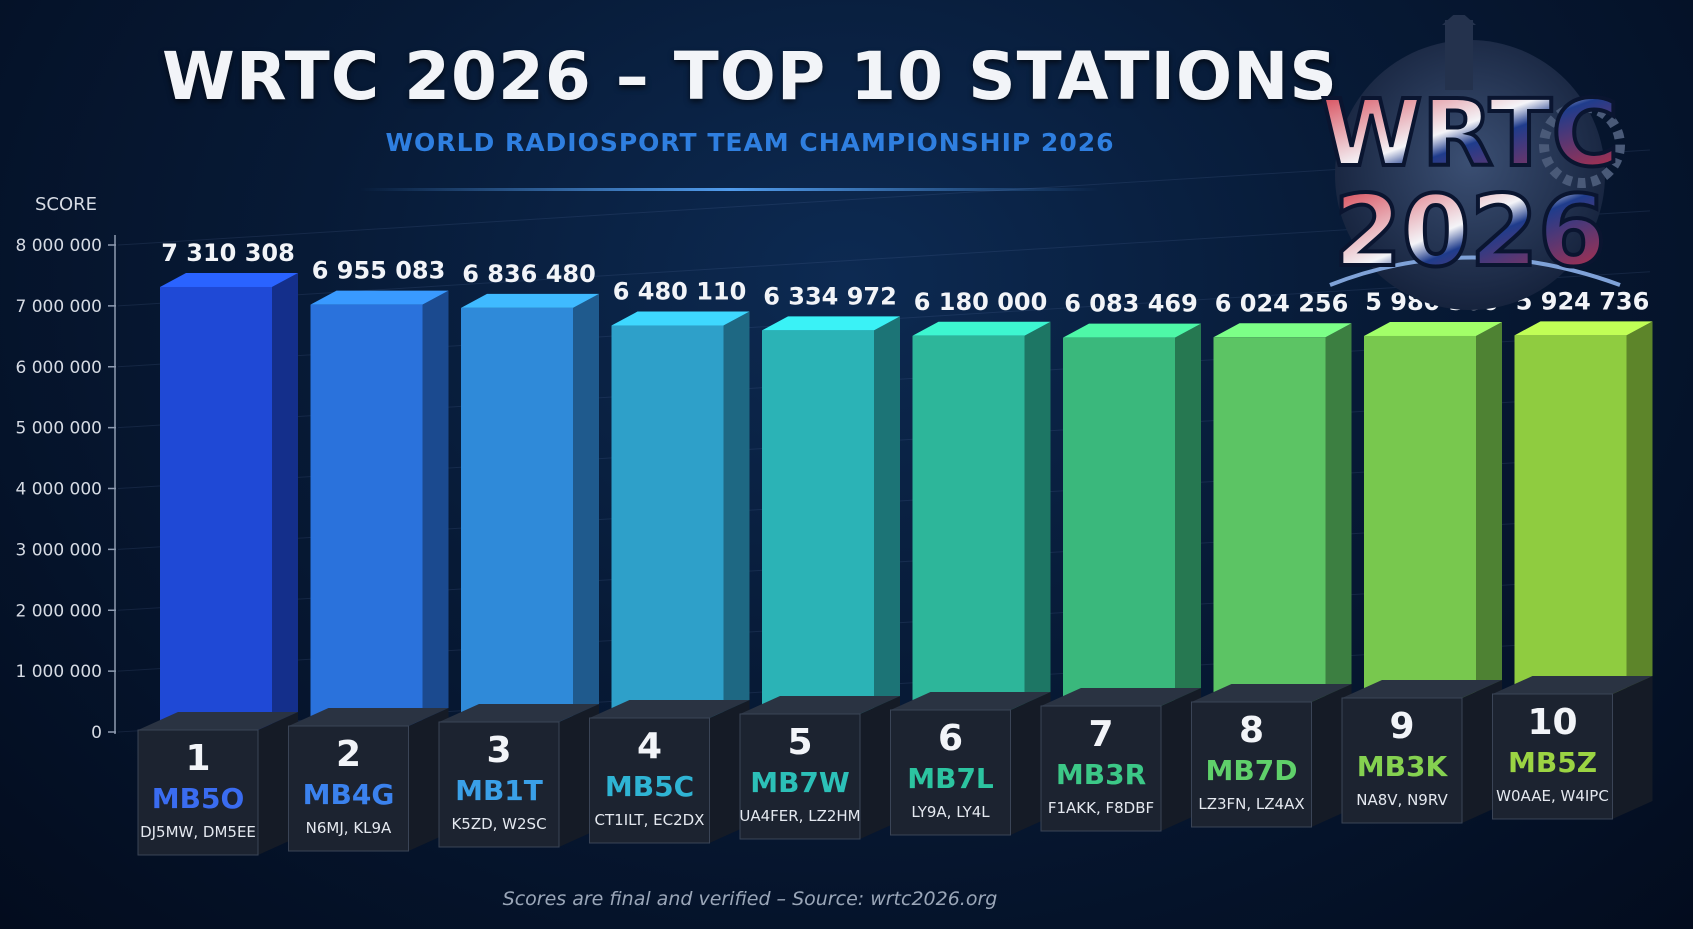 The width and height of the screenshot is (1693, 929). What do you see at coordinates (198, 832) in the screenshot?
I see `operators-label: DJ5MW, DM5EE` at bounding box center [198, 832].